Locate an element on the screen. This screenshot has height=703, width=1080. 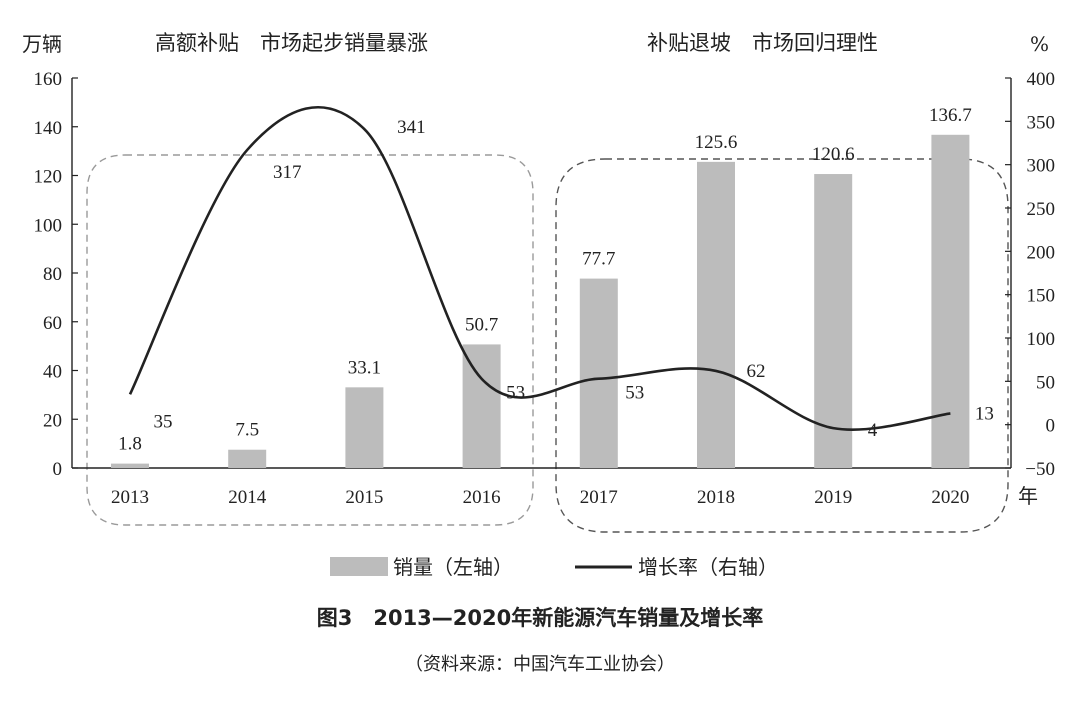
line-value-label: −4 is located at coordinates (867, 430).